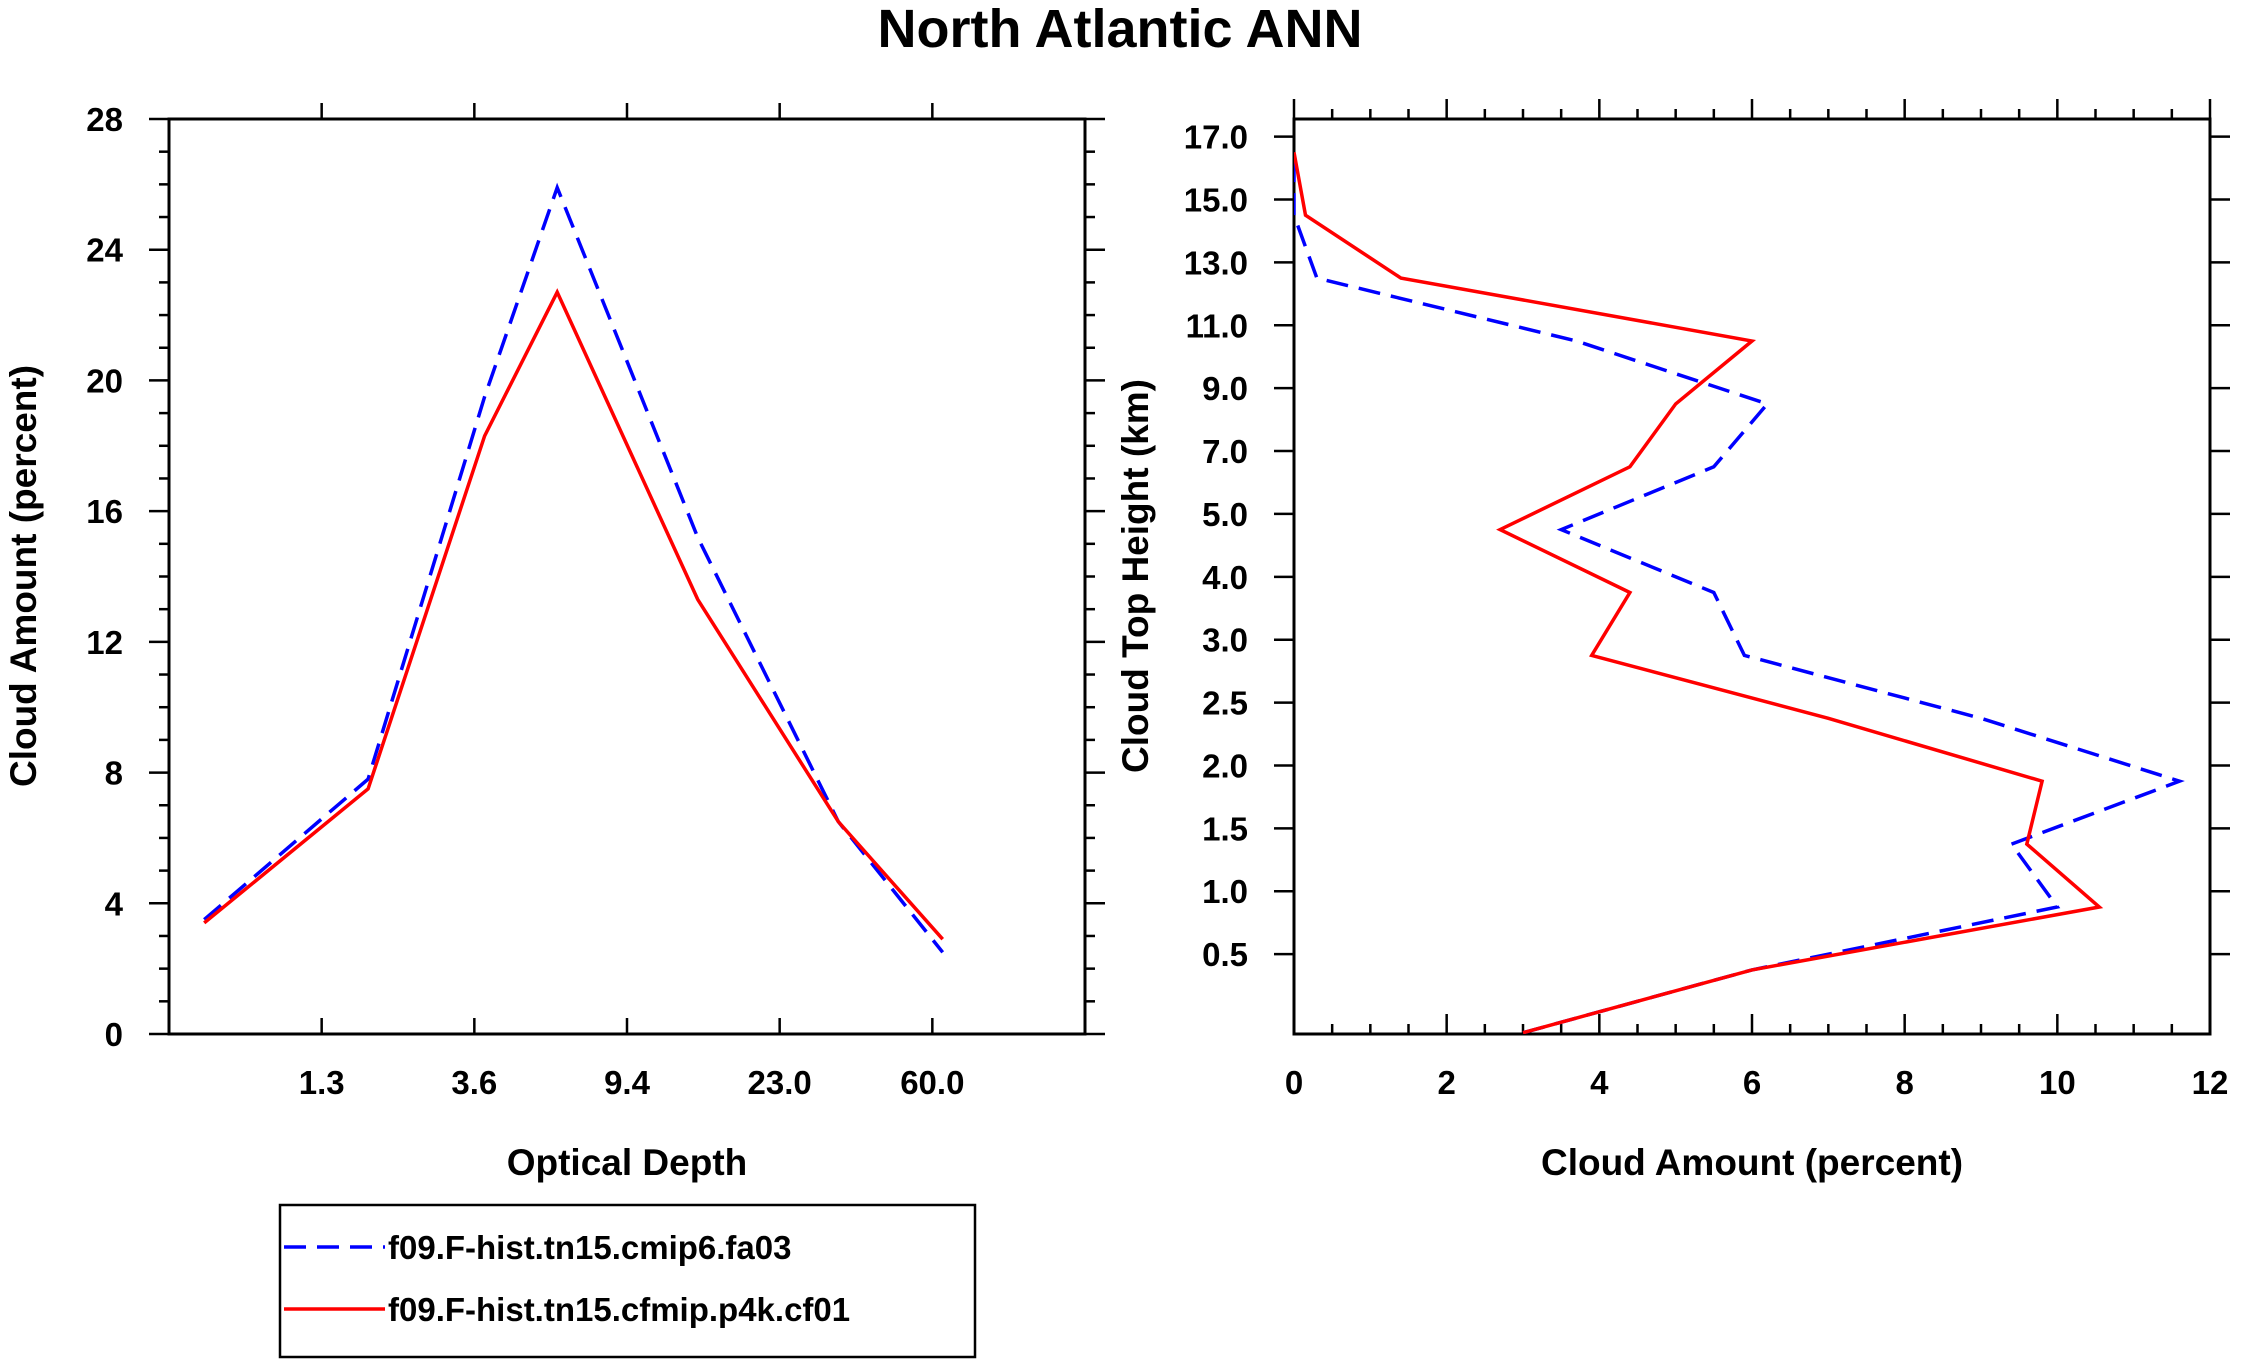  I want to click on optical-depth-y-tick-label: 16, so click(104, 511).